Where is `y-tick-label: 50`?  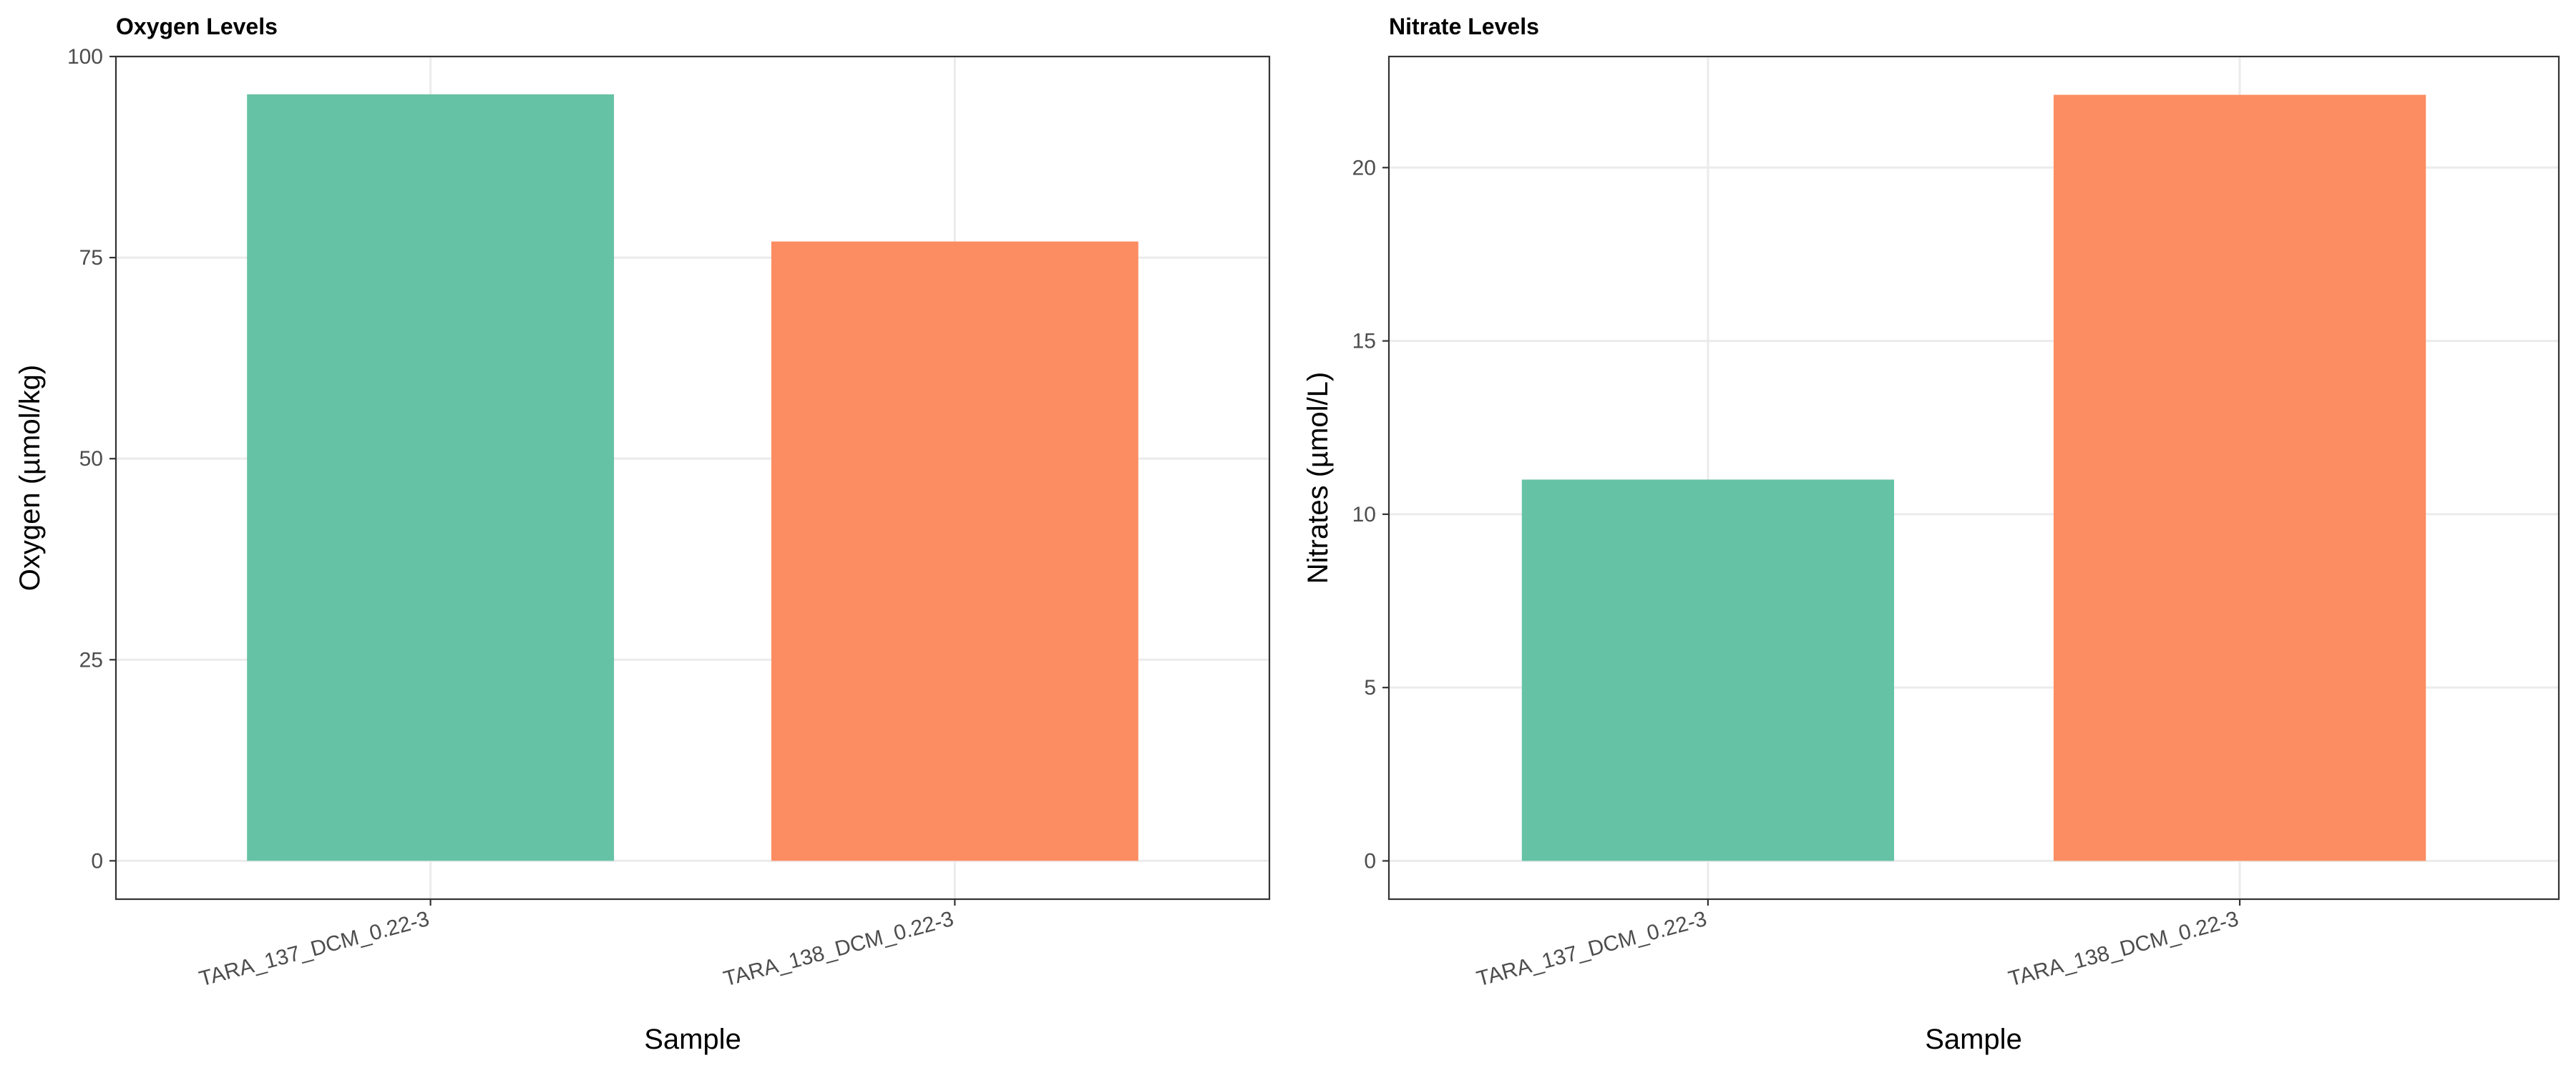
y-tick-label: 50 is located at coordinates (91, 459).